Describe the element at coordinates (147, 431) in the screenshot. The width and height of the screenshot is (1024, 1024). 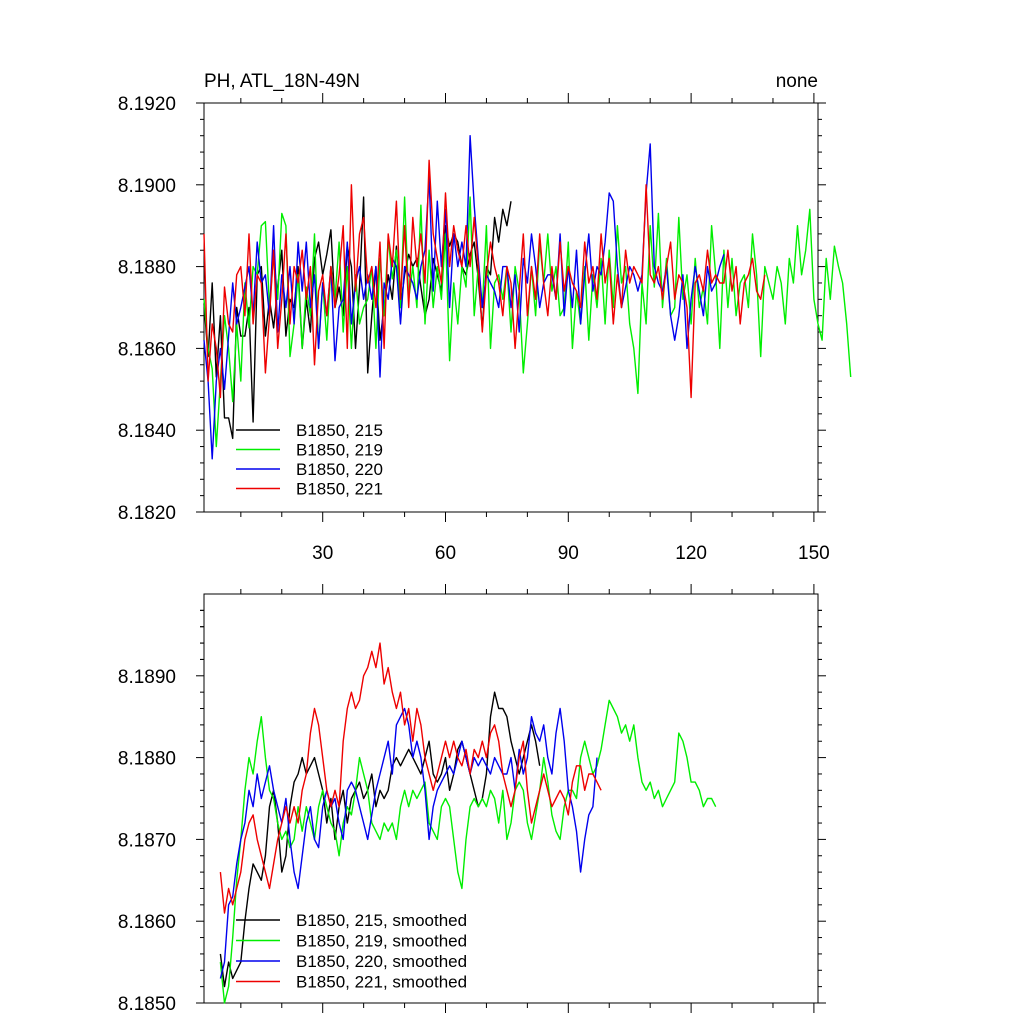
I see `y-tick-label: 8.1840` at that location.